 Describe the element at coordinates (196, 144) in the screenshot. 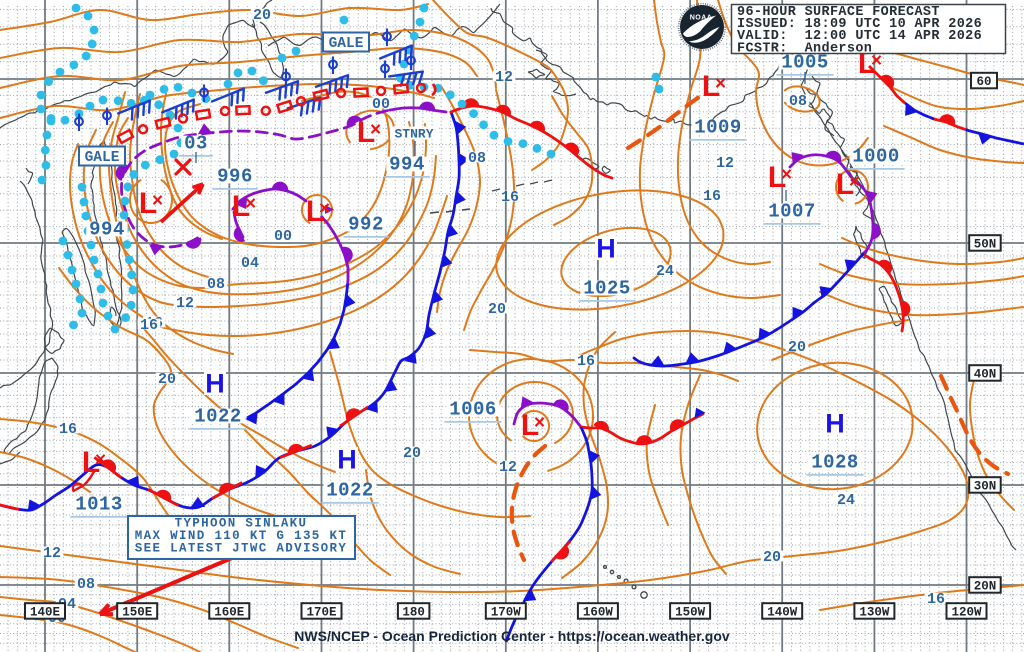

I see `svg-text: 03` at that location.